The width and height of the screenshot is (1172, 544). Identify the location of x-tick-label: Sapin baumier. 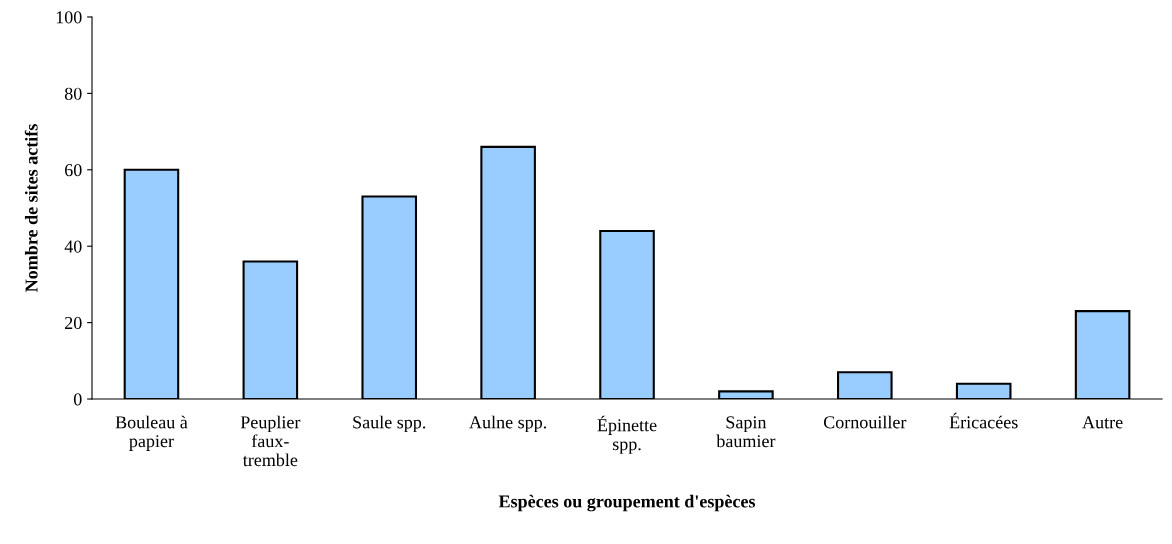
(746, 432).